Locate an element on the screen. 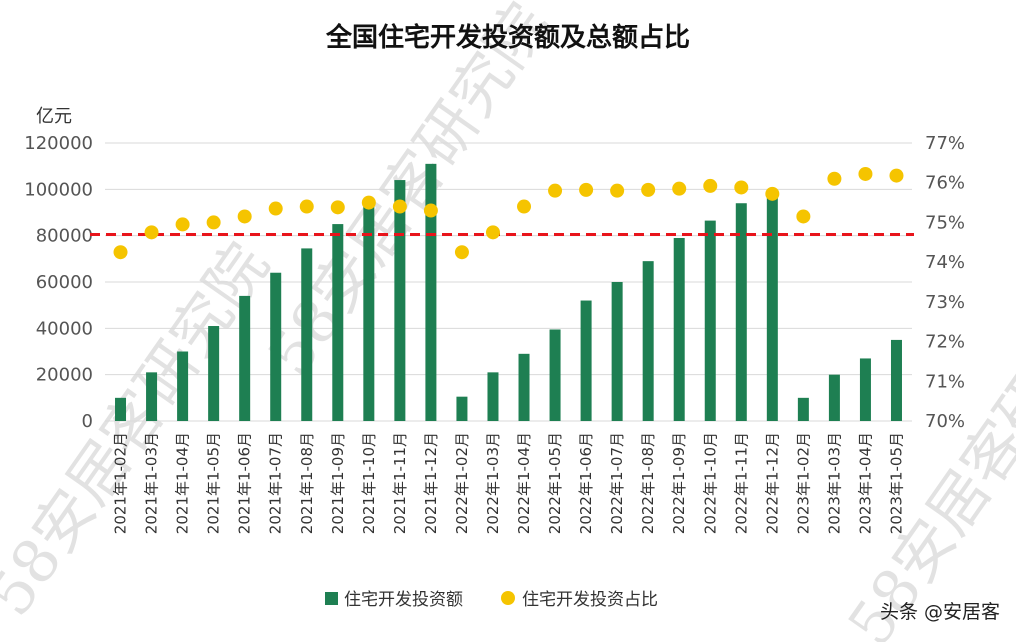 The width and height of the screenshot is (1016, 642). y-right-tick-label: 72% is located at coordinates (945, 342).